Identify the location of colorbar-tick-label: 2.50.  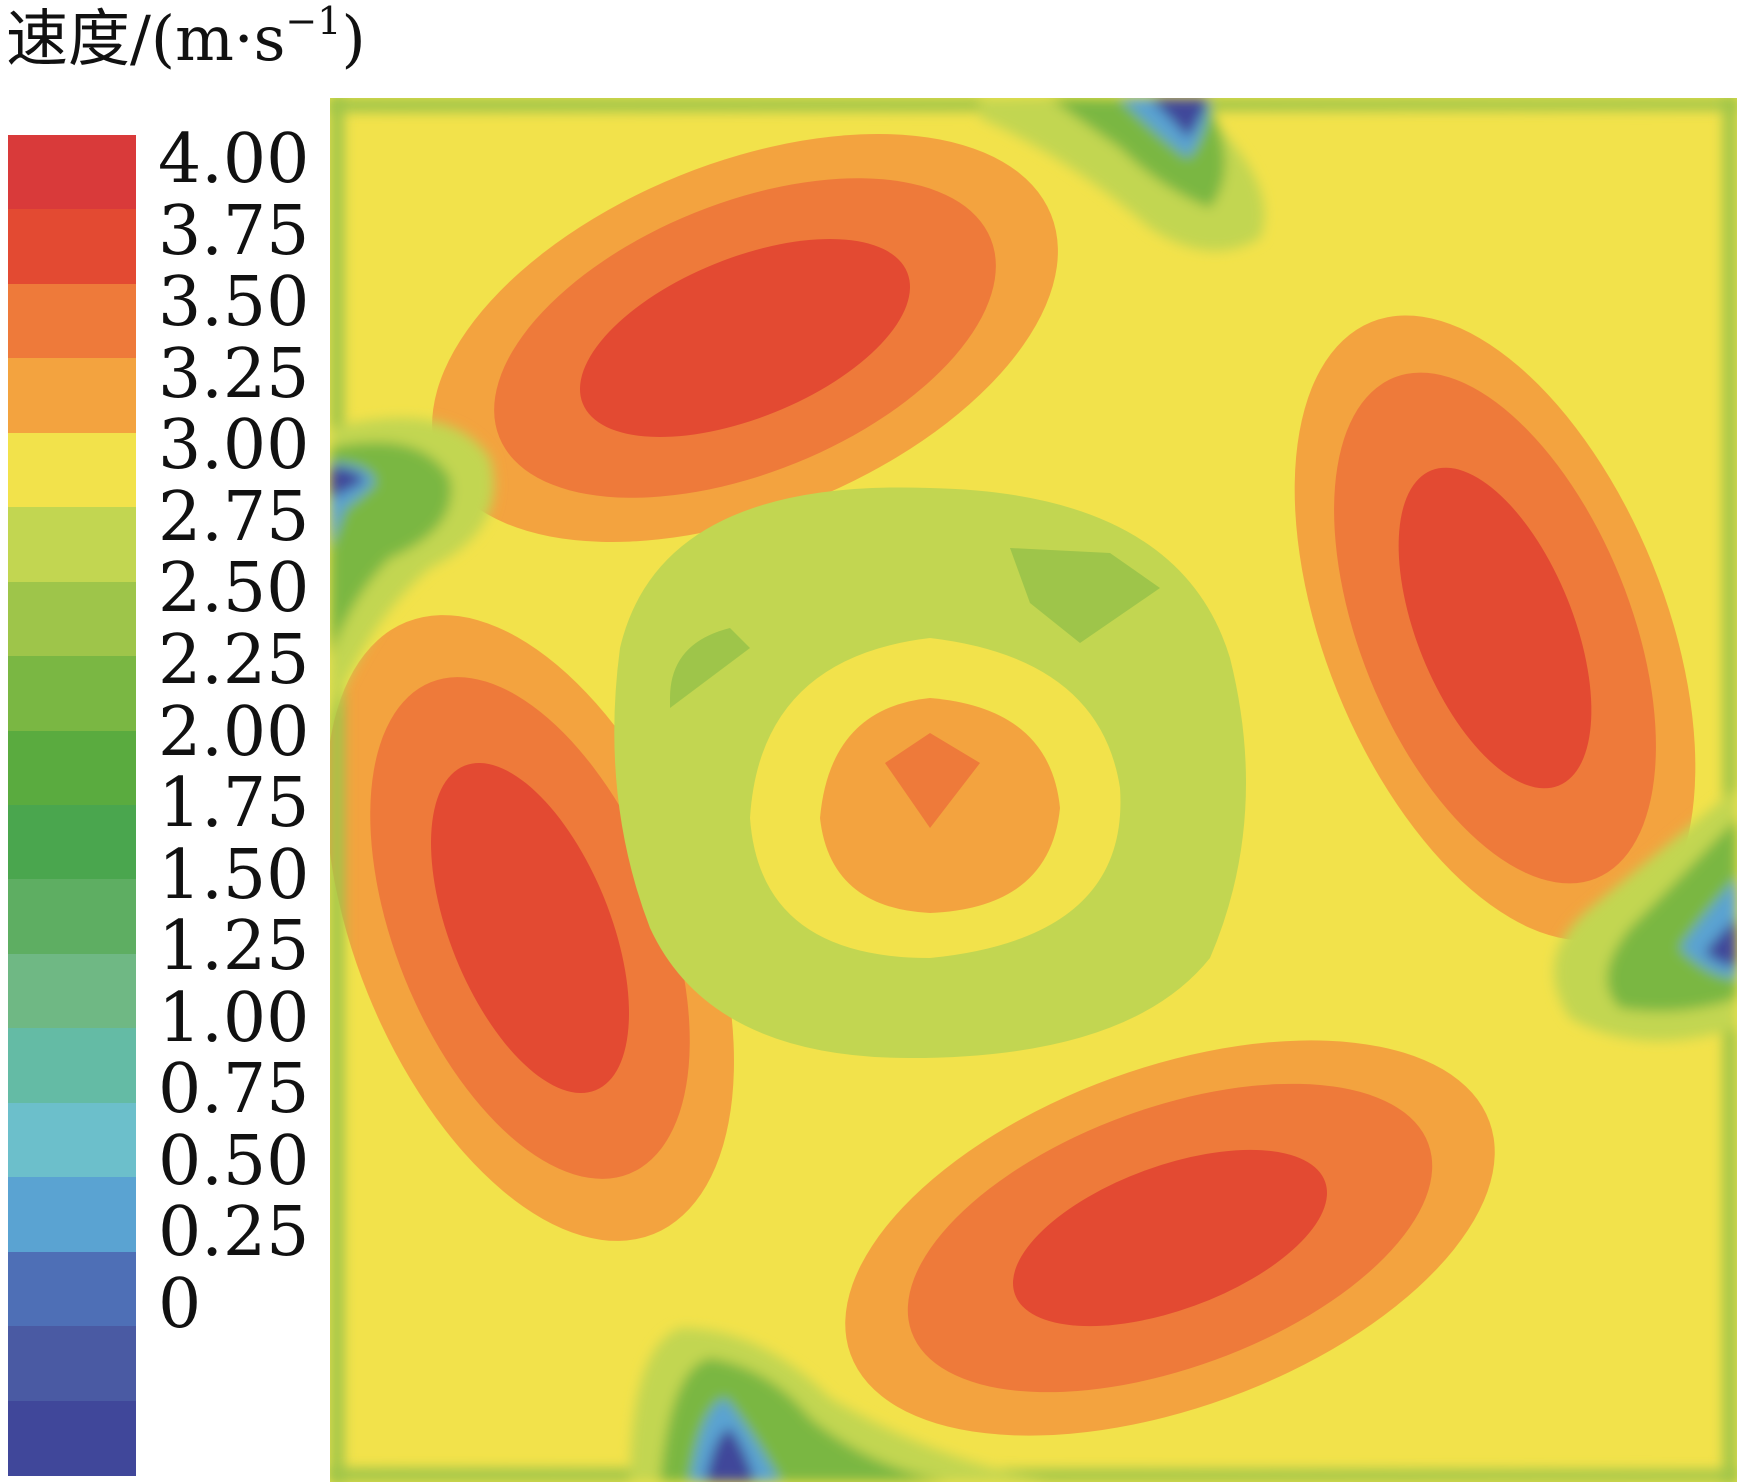
(234, 589).